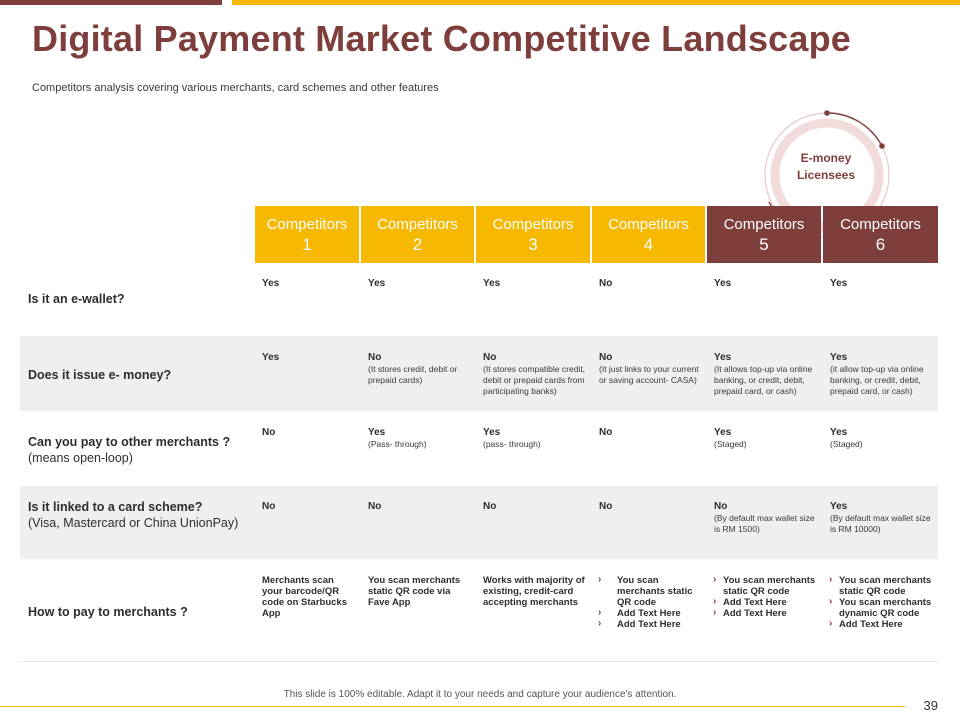  I want to click on competitor-2-header: Competitors 2, so click(417, 234).